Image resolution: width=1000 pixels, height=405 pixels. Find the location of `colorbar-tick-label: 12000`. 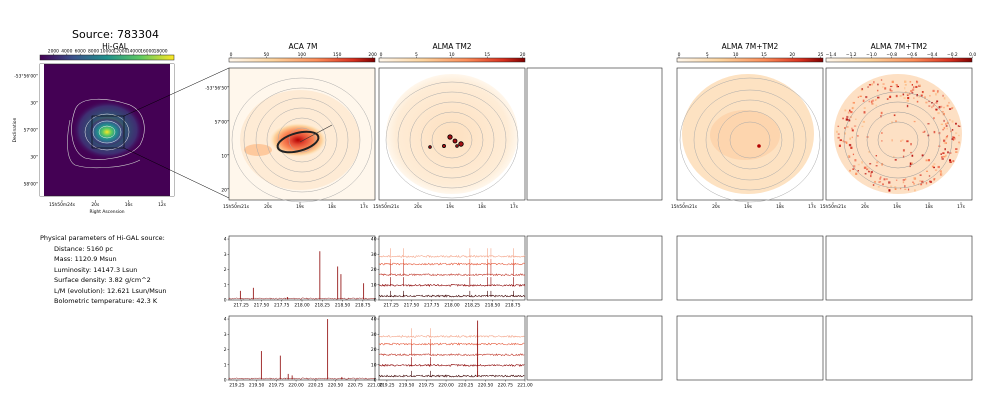

colorbar-tick-label: 12000 is located at coordinates (120, 52).